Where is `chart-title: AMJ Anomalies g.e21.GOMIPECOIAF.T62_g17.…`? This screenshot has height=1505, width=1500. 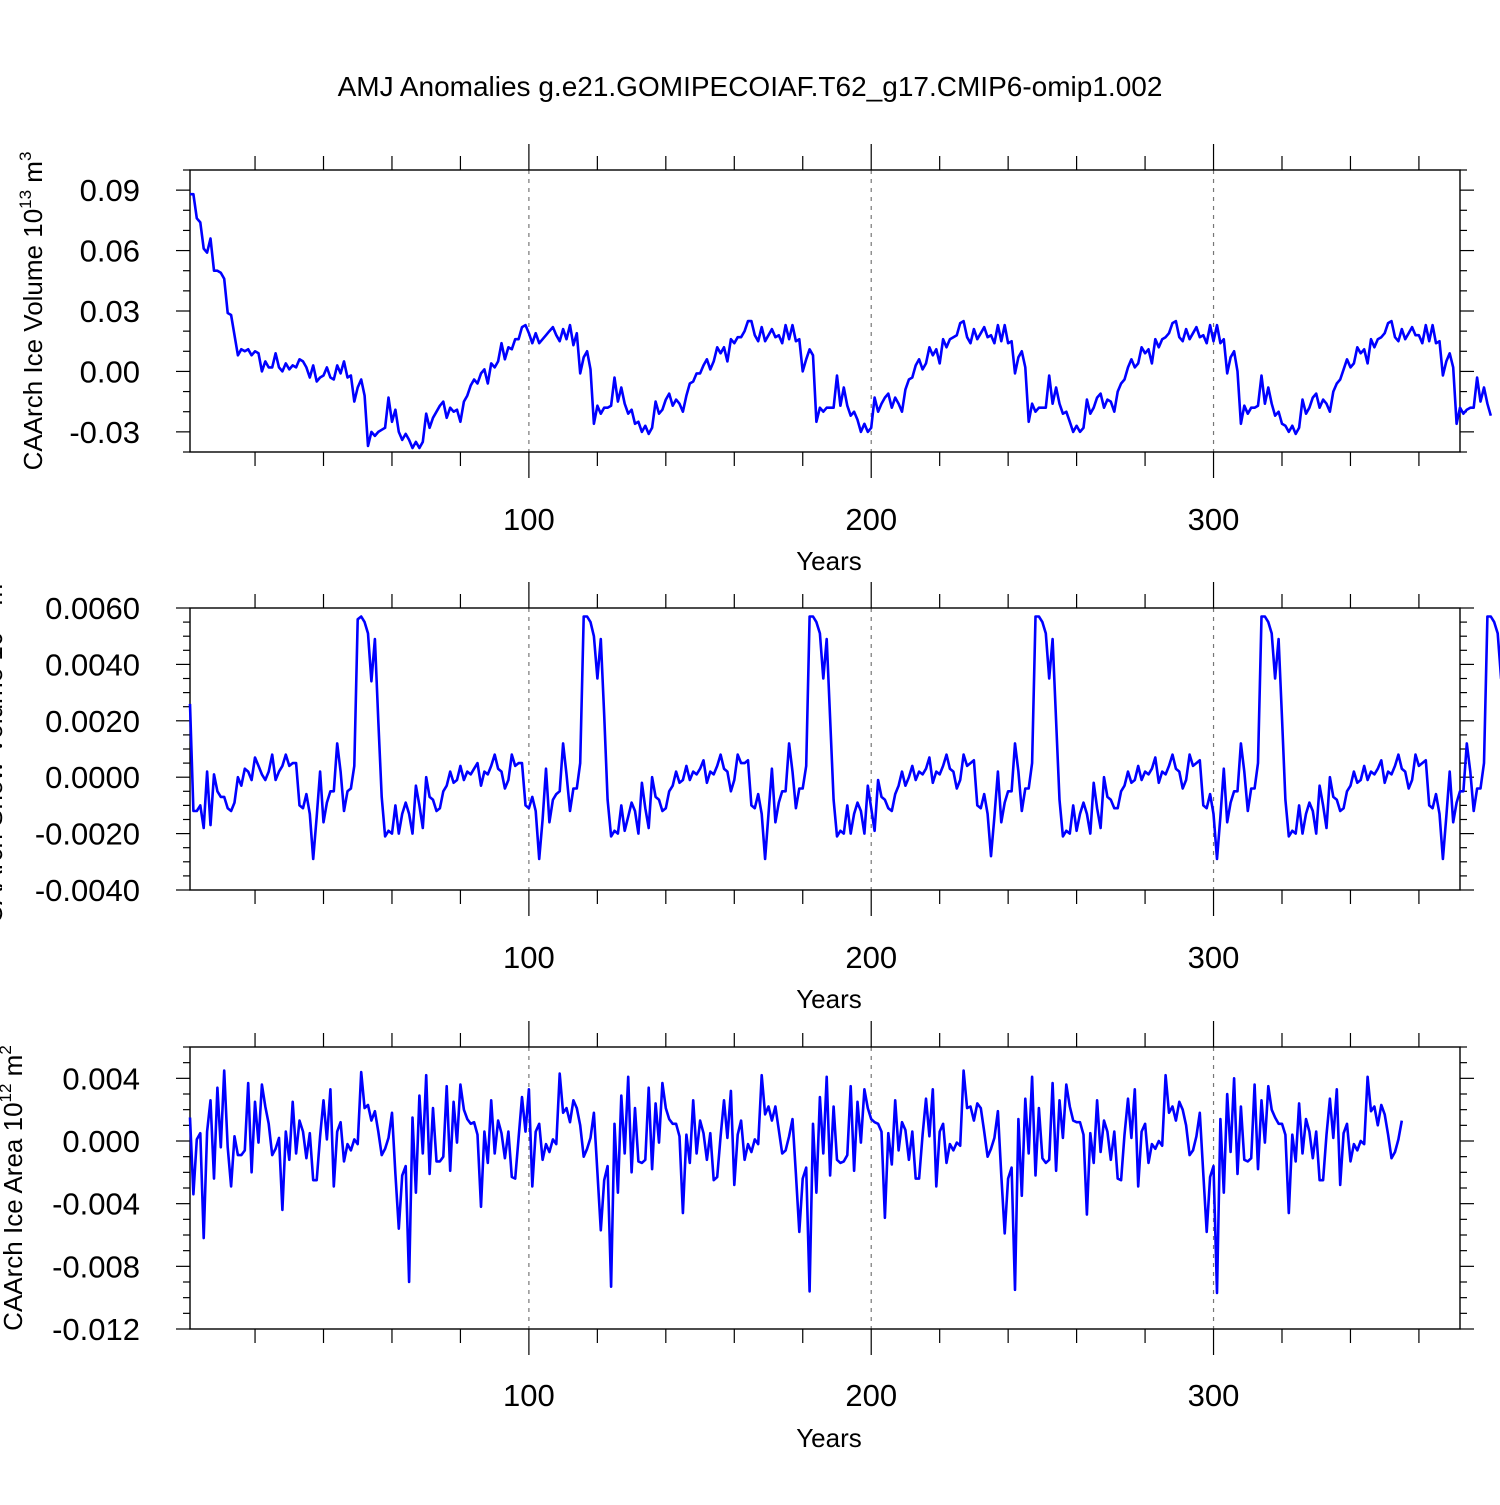 chart-title: AMJ Anomalies g.e21.GOMIPECOIAF.T62_g17.… is located at coordinates (750, 86).